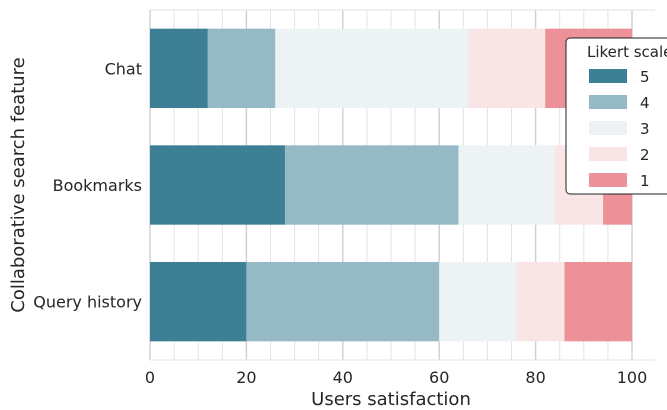  I want to click on x-axis-label: Users satisfaction, so click(391, 399).